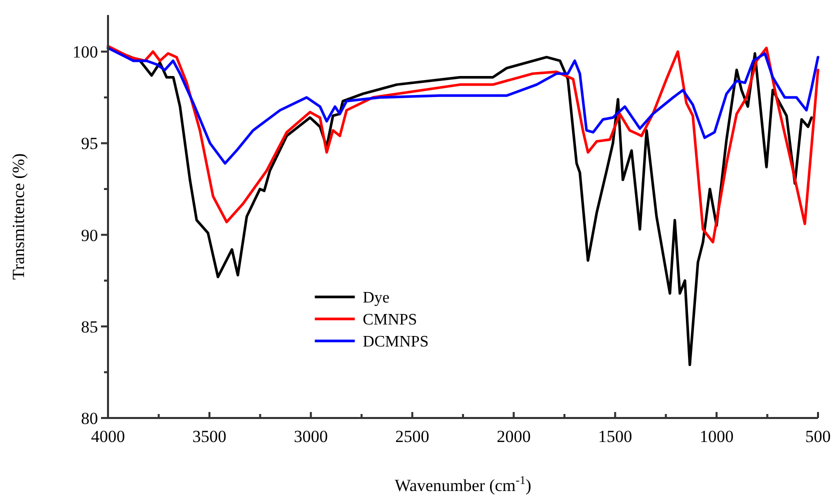 The width and height of the screenshot is (834, 503). What do you see at coordinates (108, 436) in the screenshot?
I see `x-tick-label: 4000` at bounding box center [108, 436].